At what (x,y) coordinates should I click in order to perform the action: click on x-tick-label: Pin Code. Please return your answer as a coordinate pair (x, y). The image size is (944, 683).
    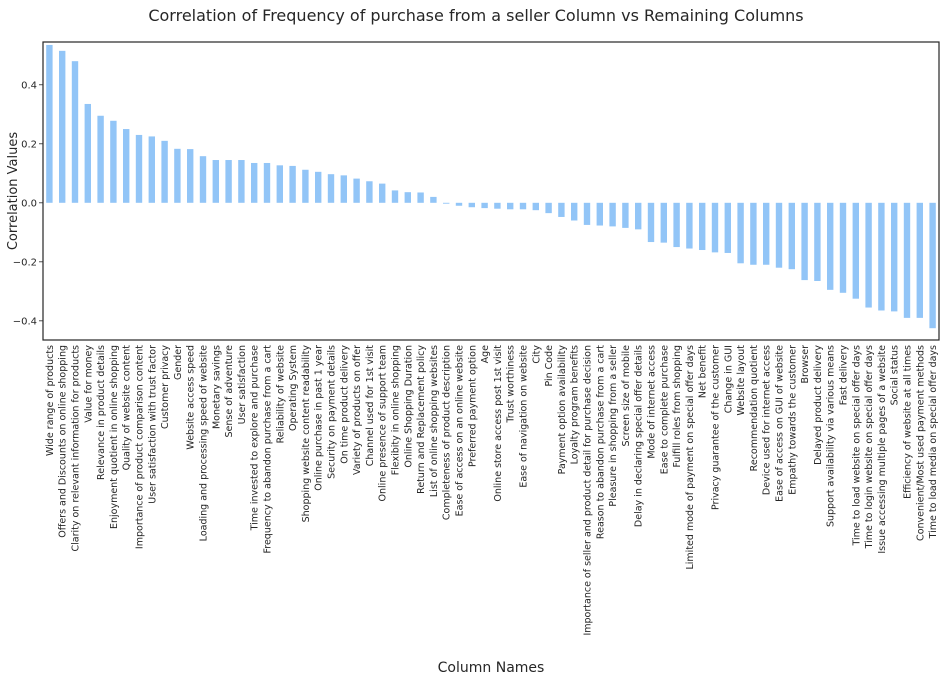
    Looking at the image, I should click on (549, 366).